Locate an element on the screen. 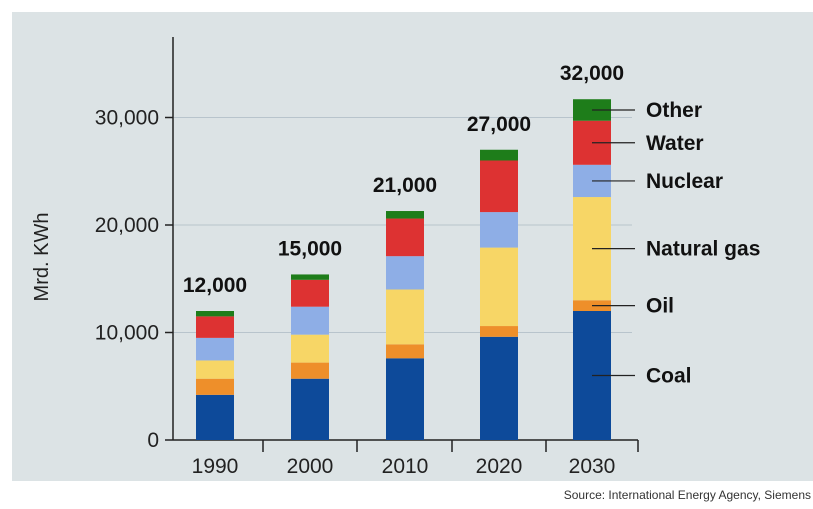 Image resolution: width=813 pixels, height=509 pixels. bar-total-label: 32,000 is located at coordinates (592, 73).